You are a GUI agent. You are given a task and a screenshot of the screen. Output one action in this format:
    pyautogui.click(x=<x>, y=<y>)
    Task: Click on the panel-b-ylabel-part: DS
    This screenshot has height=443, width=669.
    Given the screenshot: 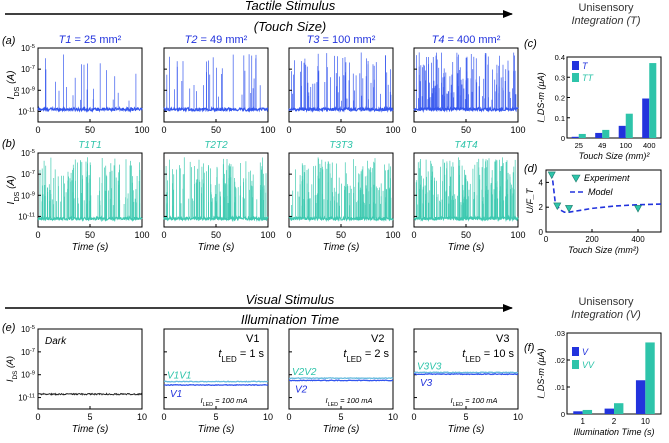 What is the action you would take?
    pyautogui.click(x=16, y=196)
    